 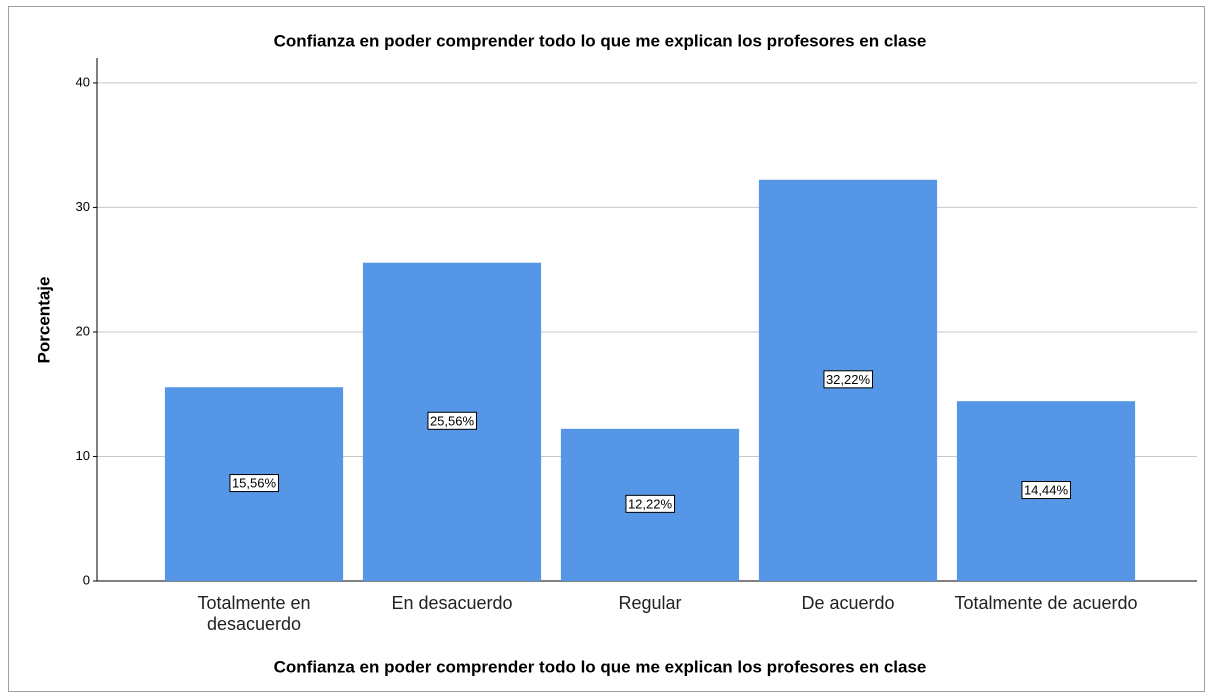 What do you see at coordinates (254, 613) in the screenshot?
I see `x-tick-label: Totalmente en desacuerdo` at bounding box center [254, 613].